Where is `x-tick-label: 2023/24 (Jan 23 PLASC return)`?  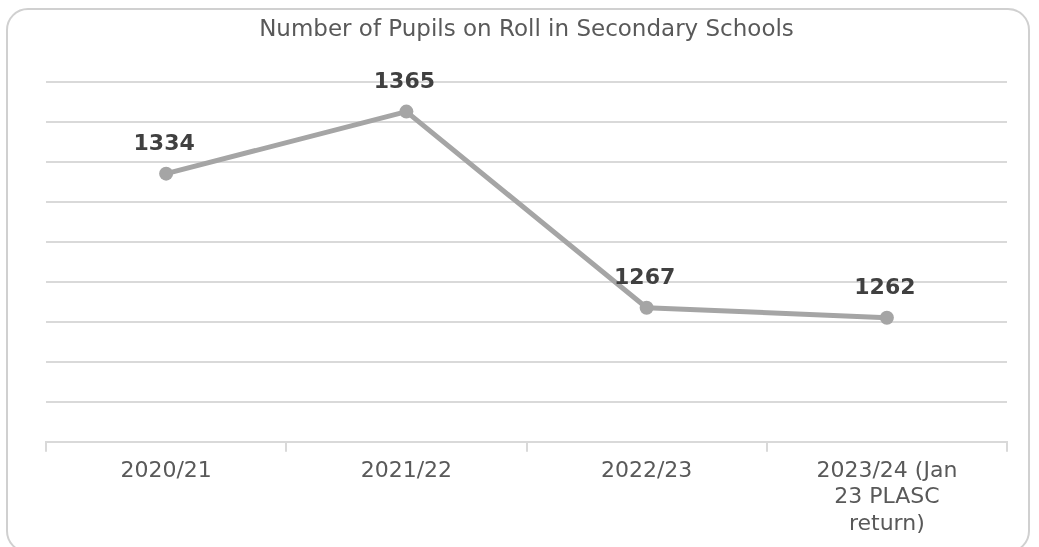
x-tick-label: 2023/24 (Jan 23 PLASC return) is located at coordinates (887, 495).